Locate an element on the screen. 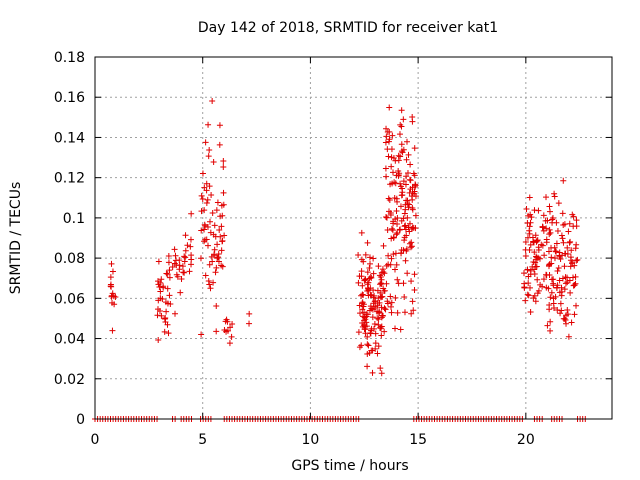  y-tick-label: 0.1 is located at coordinates (74, 219).